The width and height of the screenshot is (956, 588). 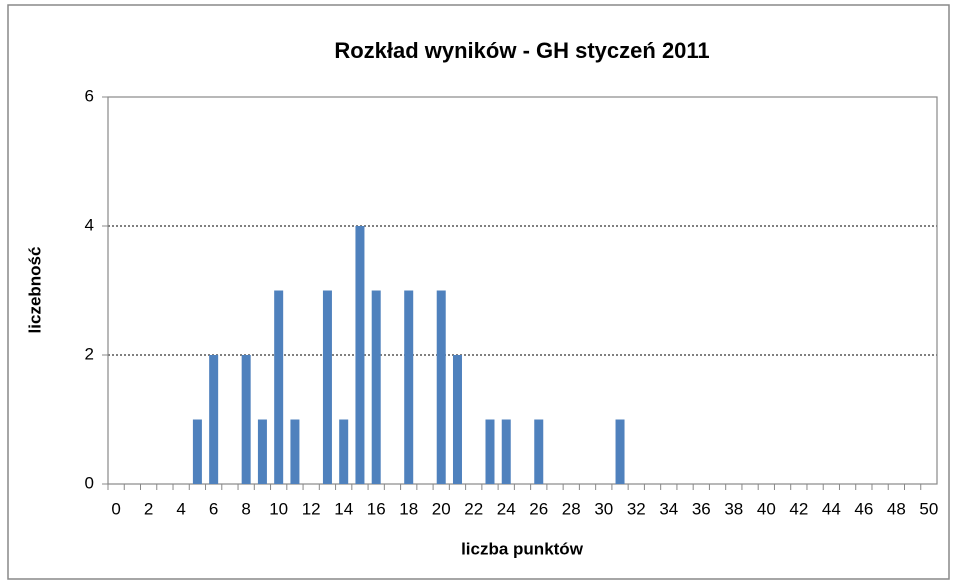 I want to click on x-tick-label: 50, so click(x=928, y=508).